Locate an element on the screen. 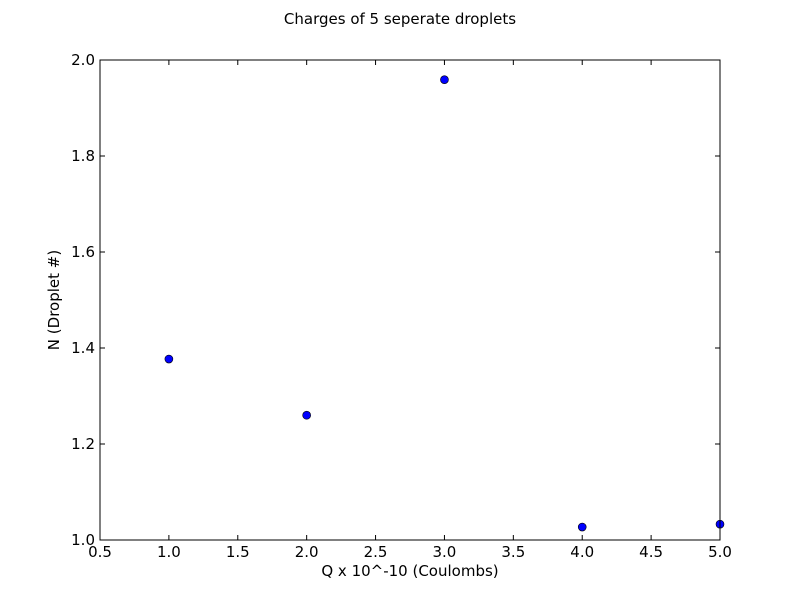  x-axis-label: Q x 10^-10 (Coulombs) is located at coordinates (409, 571).